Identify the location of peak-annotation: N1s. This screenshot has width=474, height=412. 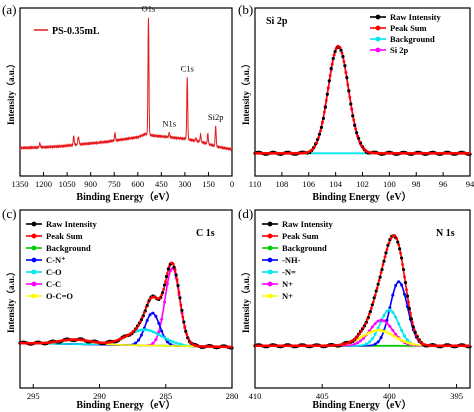
(169, 124).